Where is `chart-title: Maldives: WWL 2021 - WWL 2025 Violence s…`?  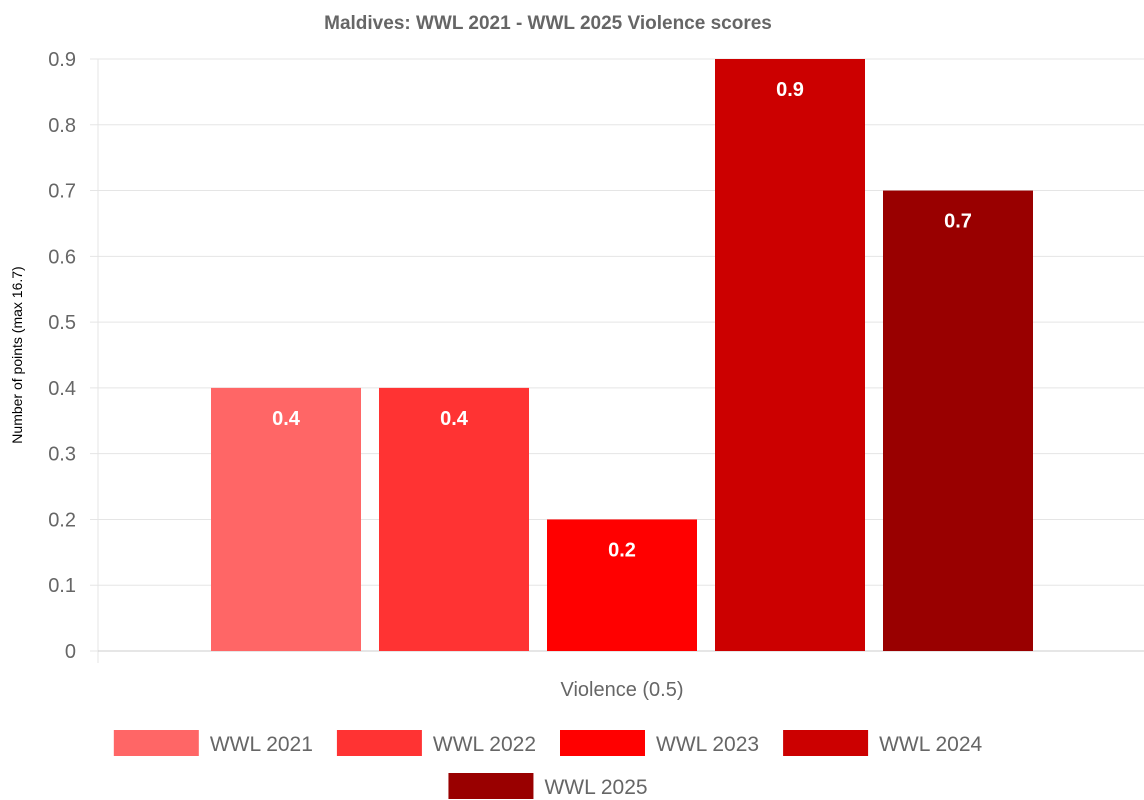
chart-title: Maldives: WWL 2021 - WWL 2025 Violence s… is located at coordinates (548, 23).